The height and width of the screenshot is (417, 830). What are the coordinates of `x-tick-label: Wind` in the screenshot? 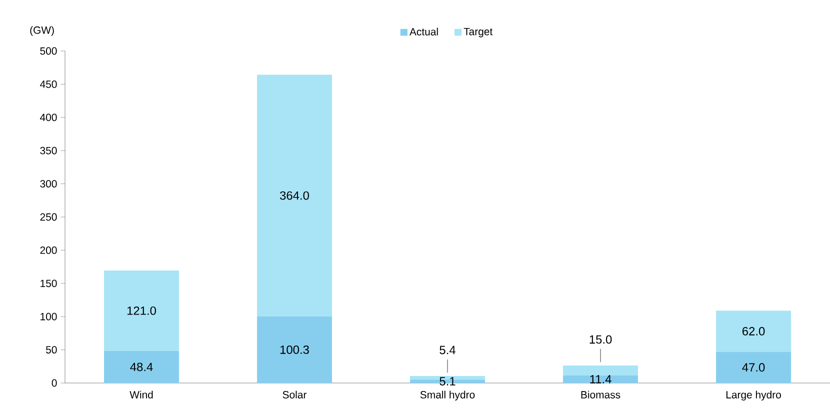 It's located at (141, 394).